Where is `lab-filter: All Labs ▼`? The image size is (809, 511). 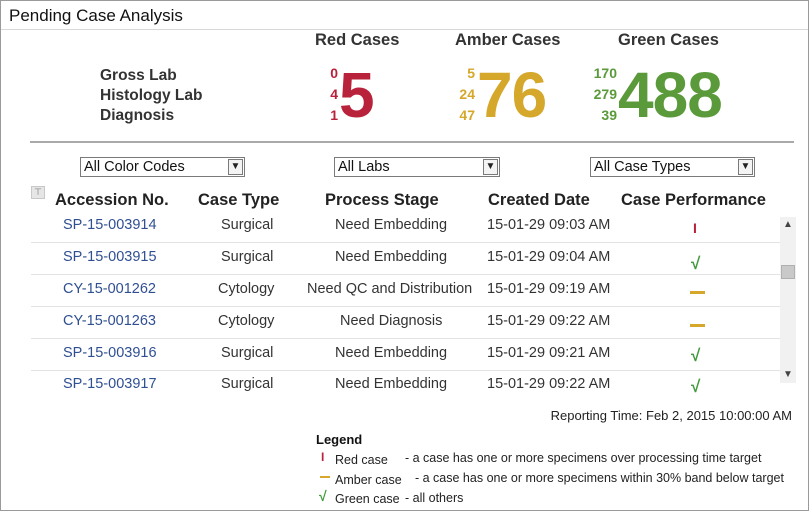 lab-filter: All Labs ▼ is located at coordinates (417, 167).